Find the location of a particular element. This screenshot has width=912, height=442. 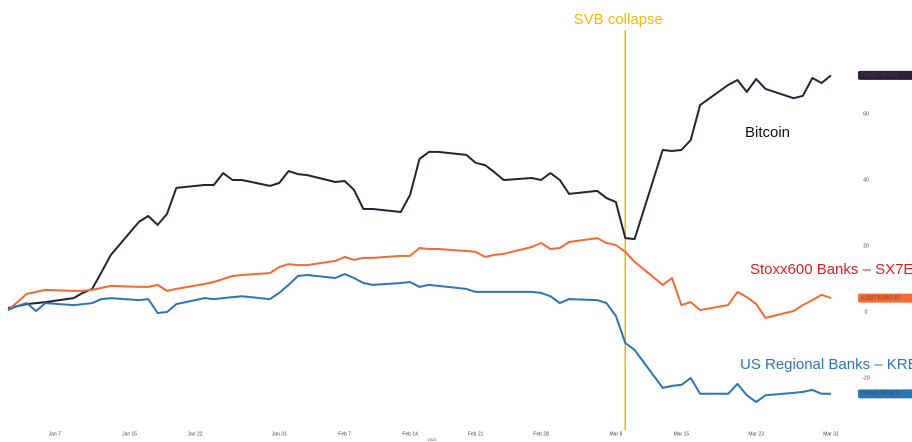

x-tick-label: Mar 23 is located at coordinates (756, 434).